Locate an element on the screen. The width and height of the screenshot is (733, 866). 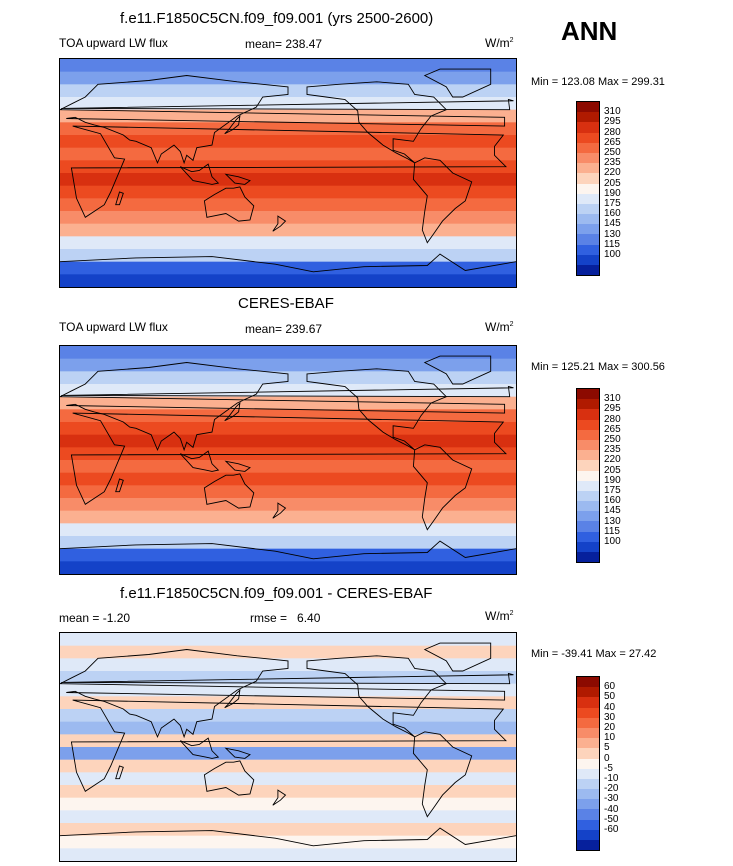
colorbar-tick-label: 235 is located at coordinates (612, 163).